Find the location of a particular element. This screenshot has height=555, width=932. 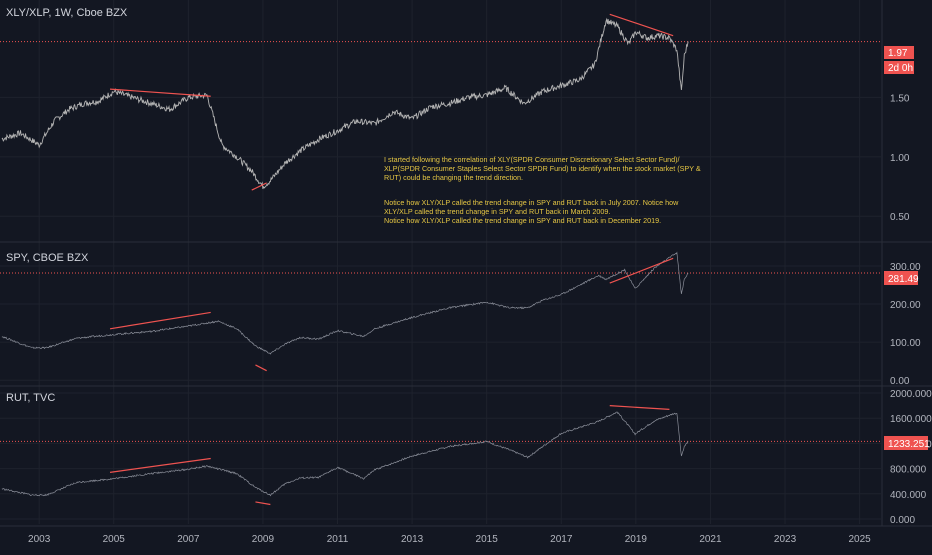

last-value-label: 281.49 is located at coordinates (903, 279).